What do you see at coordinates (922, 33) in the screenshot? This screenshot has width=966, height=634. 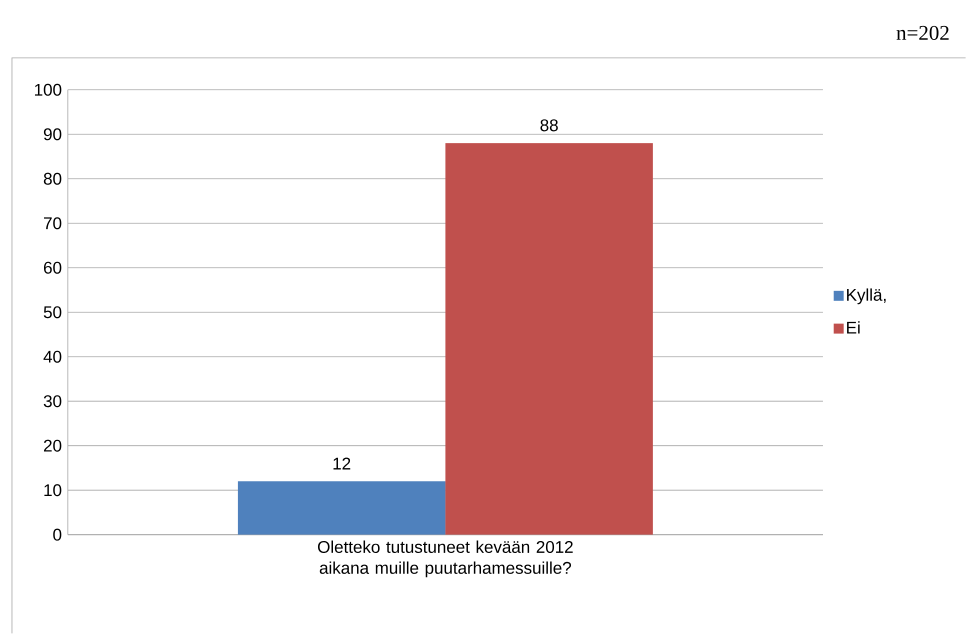 I see `text: n=202` at bounding box center [922, 33].